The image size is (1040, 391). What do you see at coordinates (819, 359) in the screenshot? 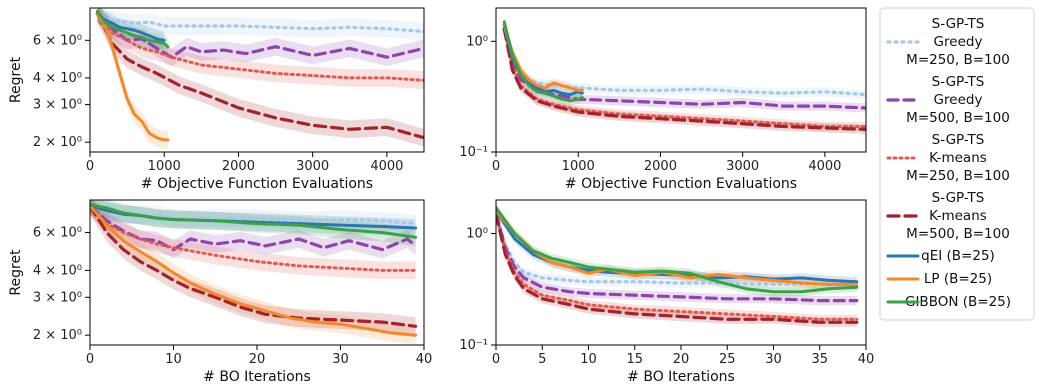
I see `x-tick-label: 35` at bounding box center [819, 359].